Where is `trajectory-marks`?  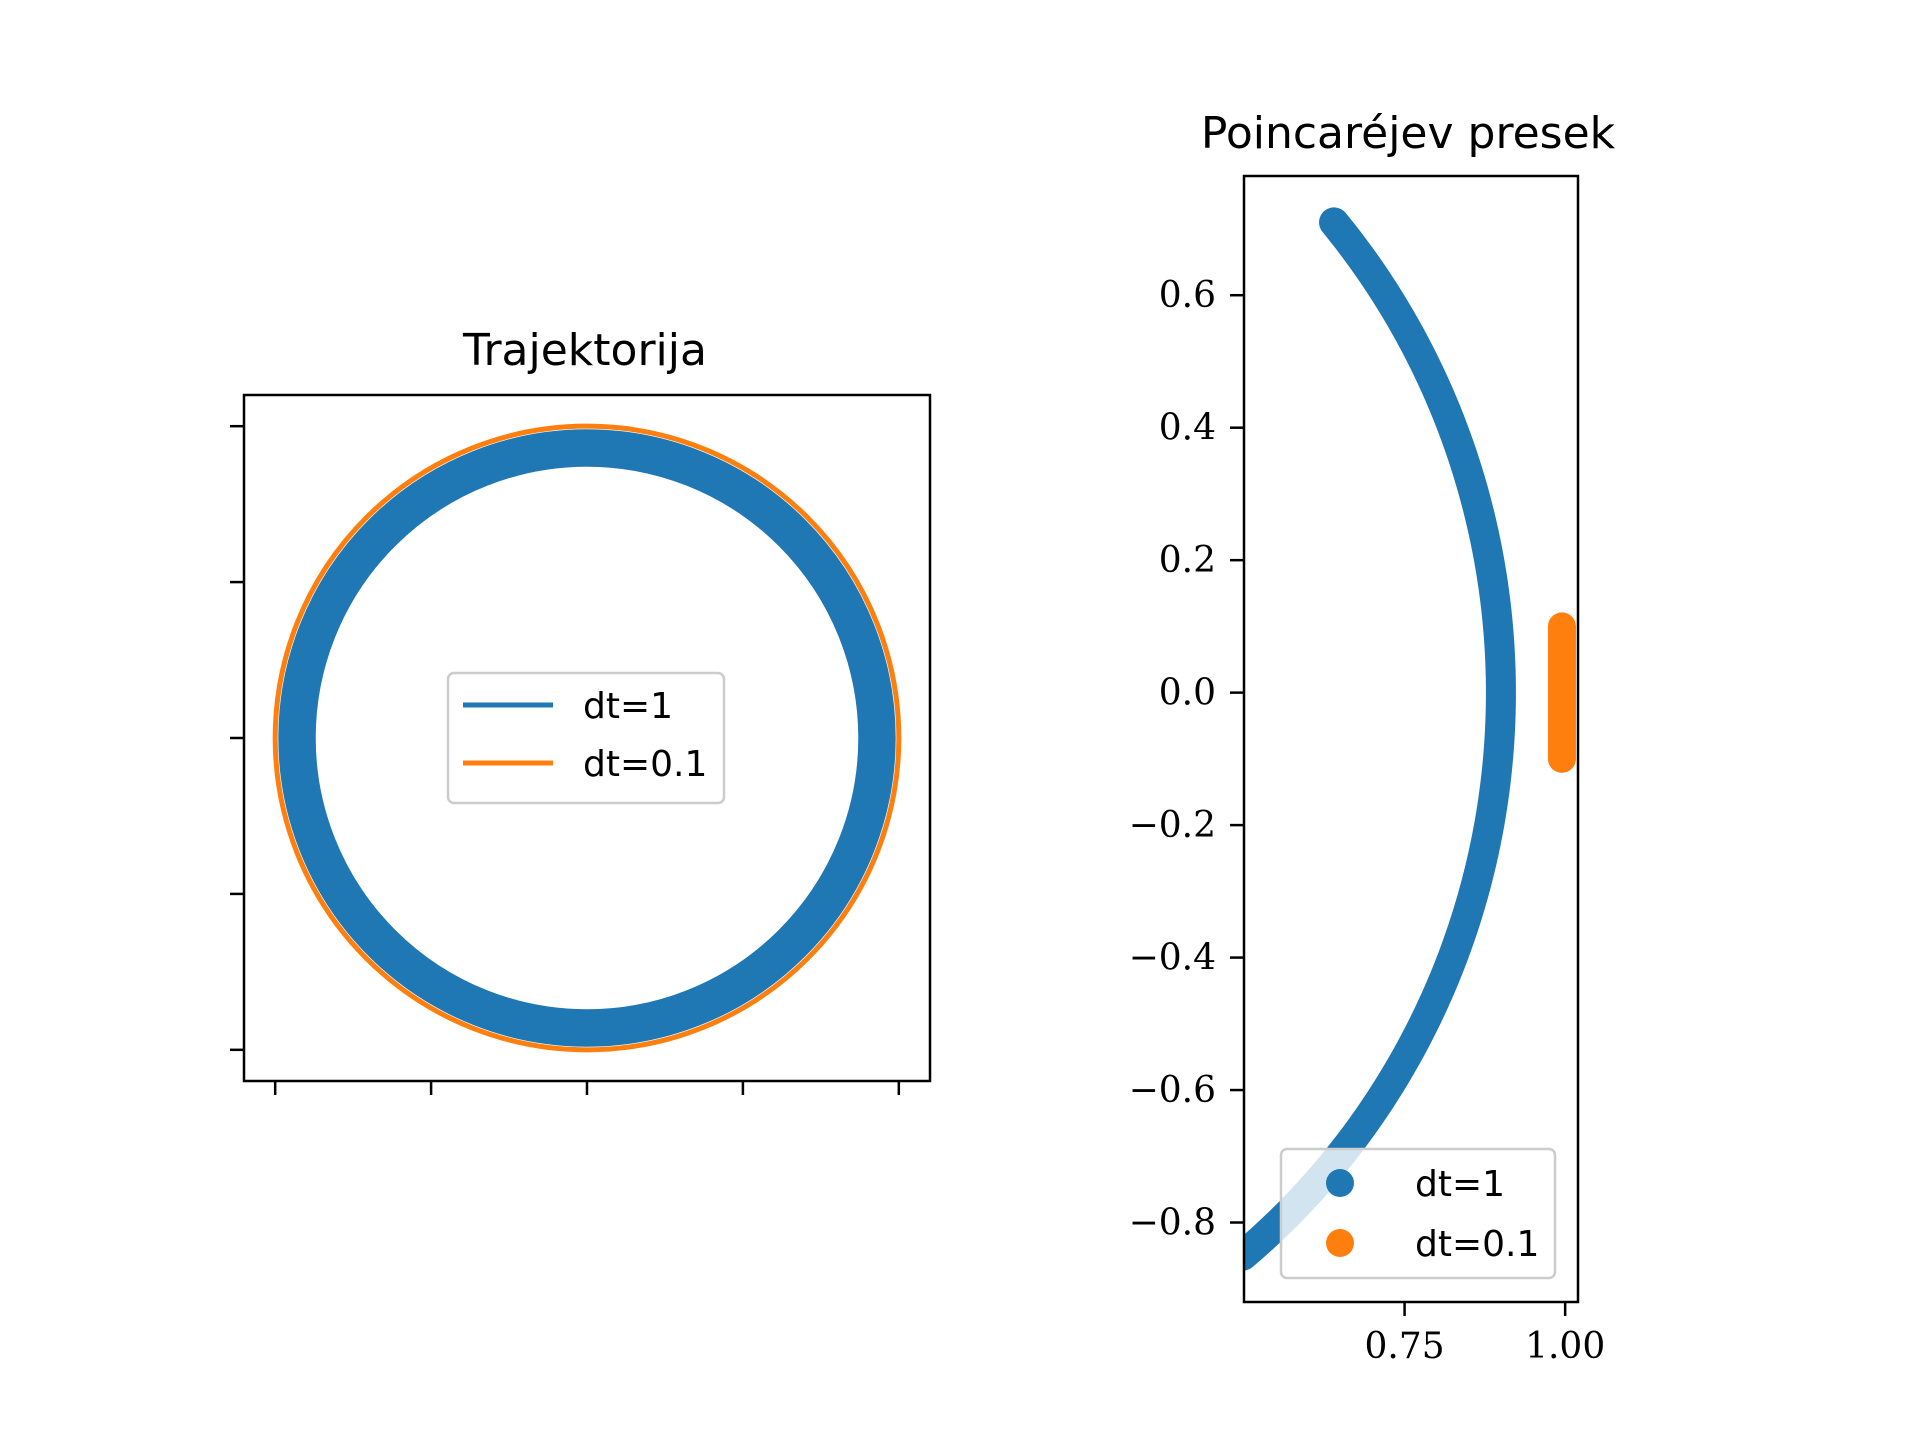 trajectory-marks is located at coordinates (587, 738).